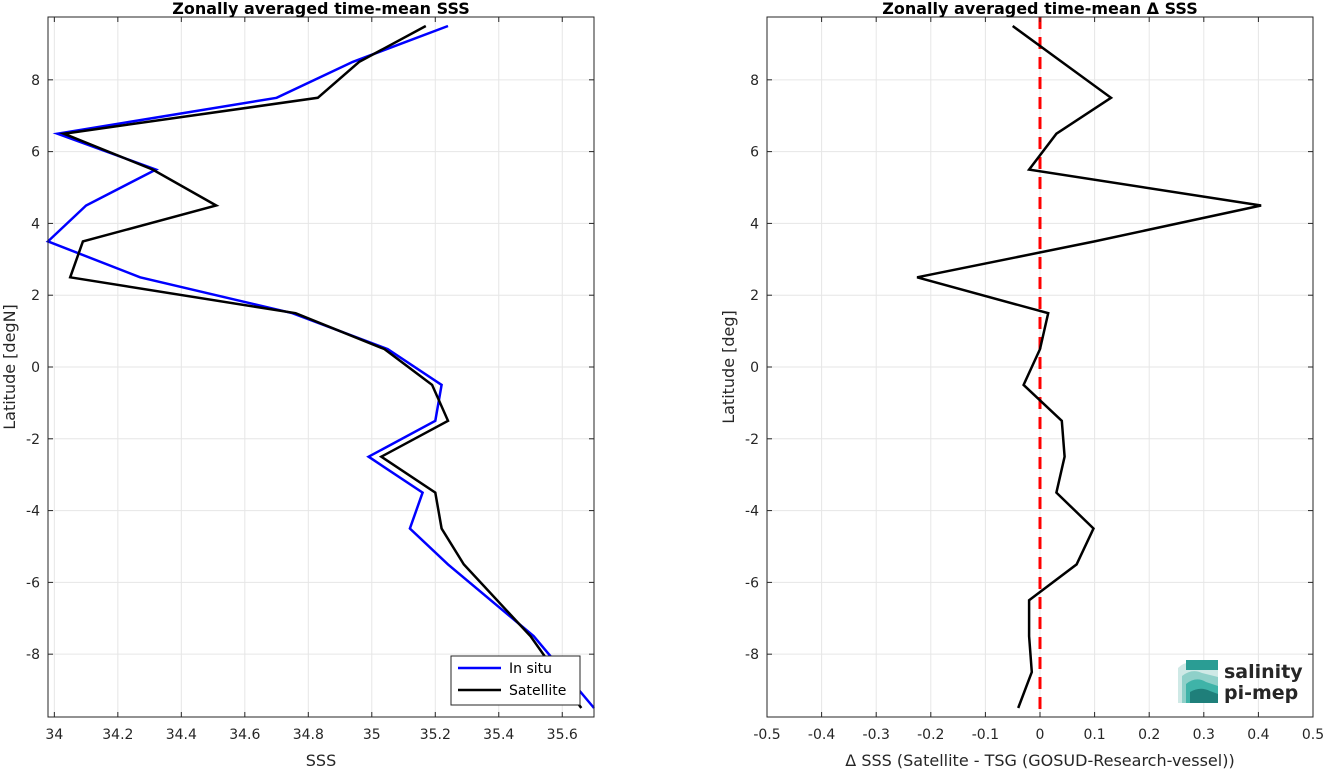 Image resolution: width=1325 pixels, height=769 pixels. I want to click on x-tick-label: 35.2, so click(435, 735).